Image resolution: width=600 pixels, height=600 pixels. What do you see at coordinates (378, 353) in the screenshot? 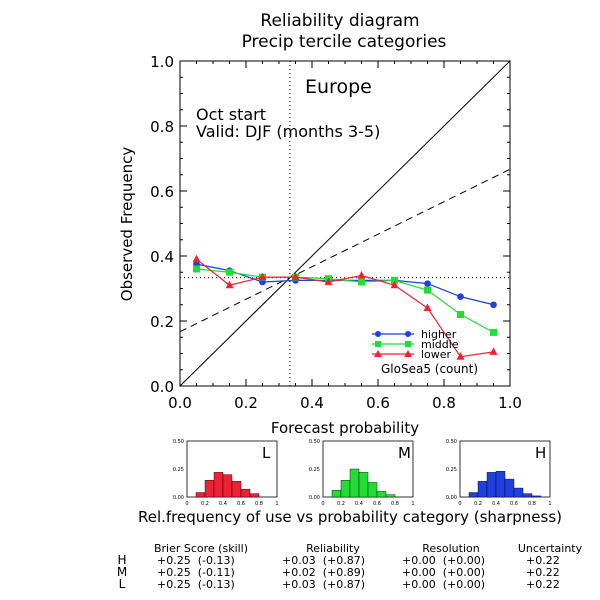
I see `legend-marker-lower` at bounding box center [378, 353].